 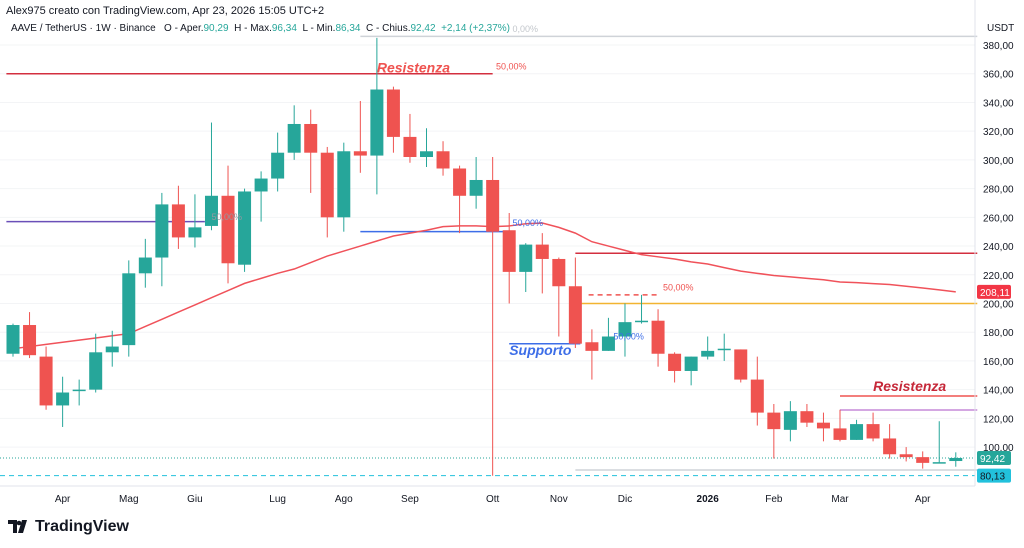 I want to click on close-value: 92,42, so click(x=423, y=28).